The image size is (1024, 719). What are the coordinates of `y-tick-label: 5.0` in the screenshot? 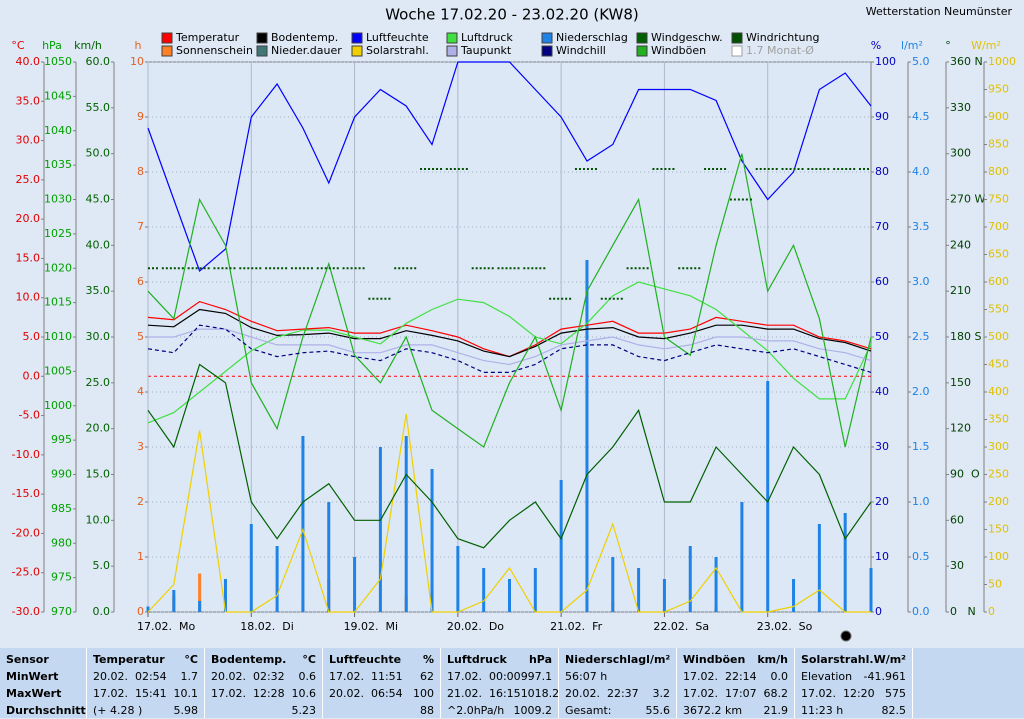 It's located at (32, 336).